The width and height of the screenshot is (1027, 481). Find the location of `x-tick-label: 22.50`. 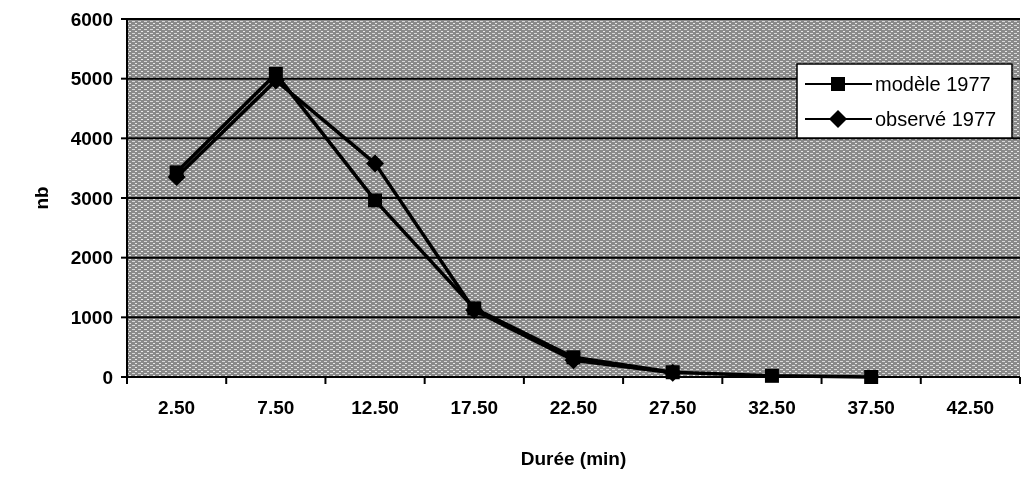

x-tick-label: 22.50 is located at coordinates (573, 407).